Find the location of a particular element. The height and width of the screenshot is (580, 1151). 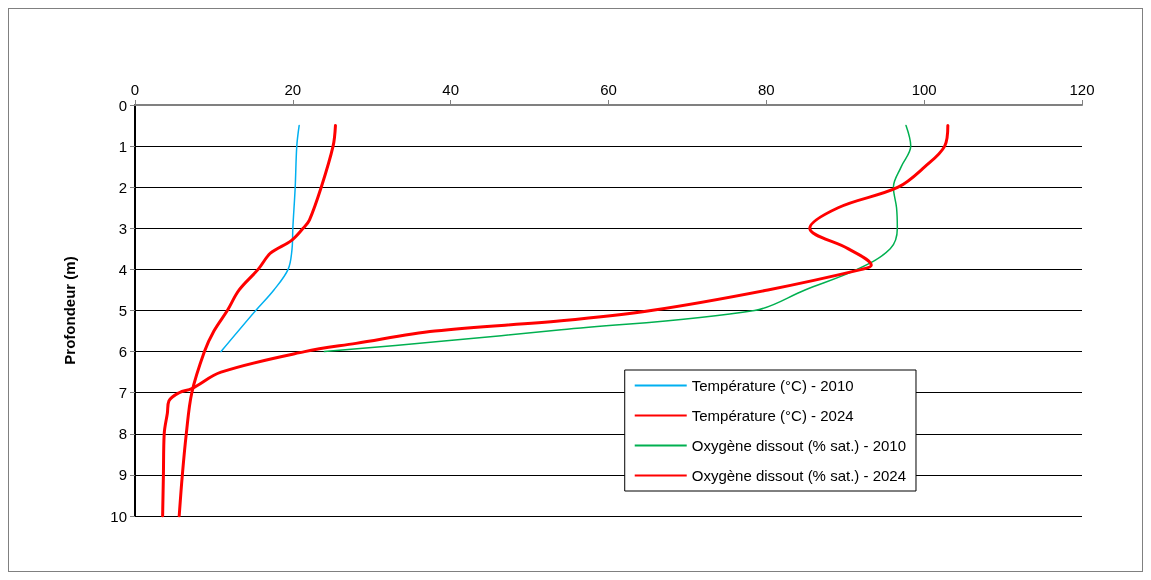

x-tick-label: 100 is located at coordinates (924, 89).